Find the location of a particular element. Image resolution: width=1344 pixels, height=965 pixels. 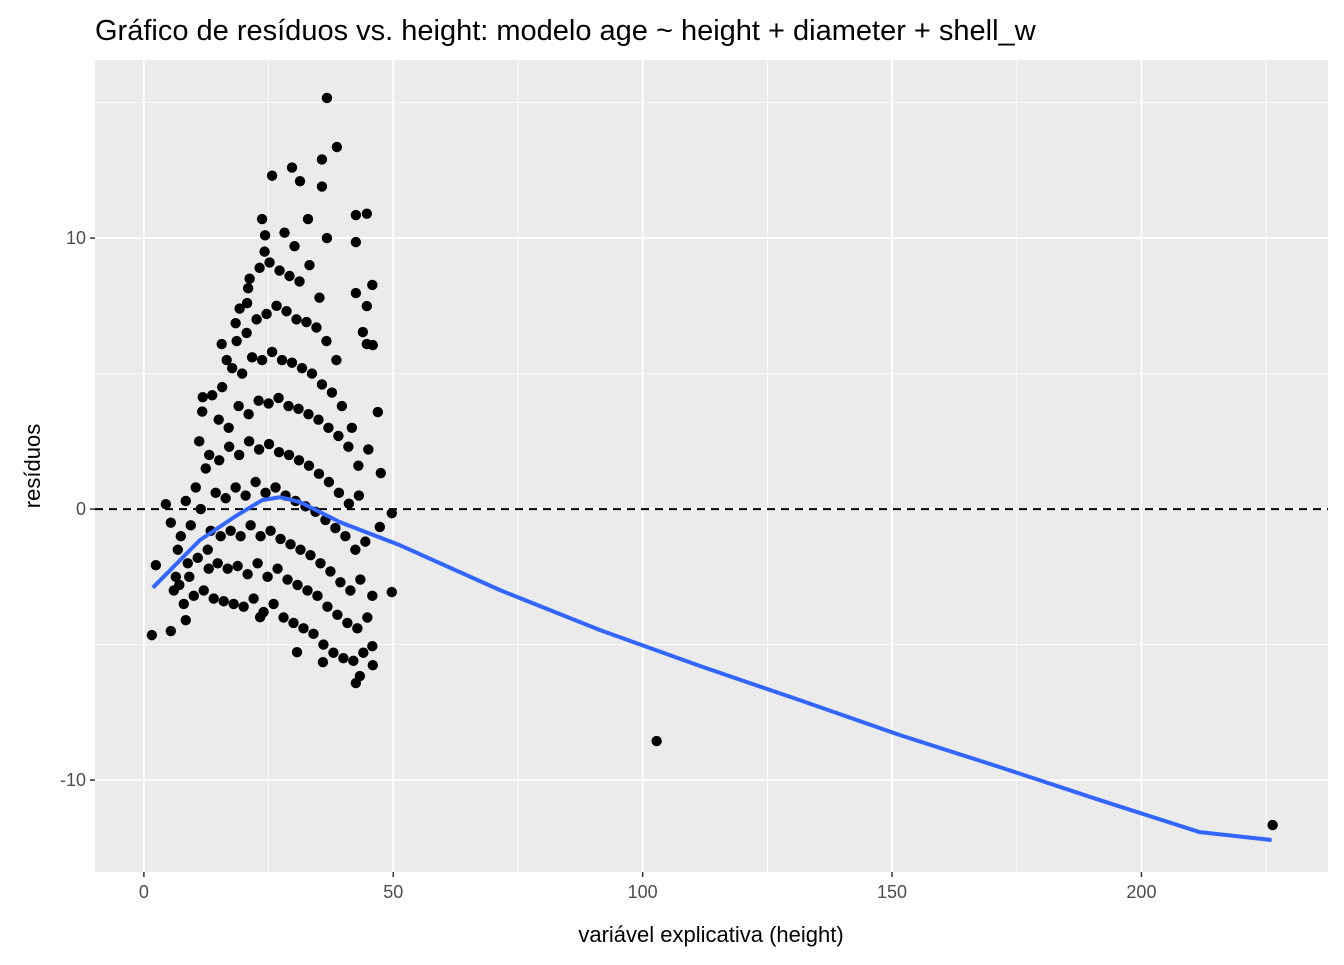

x-tick-label: 100 is located at coordinates (643, 892).